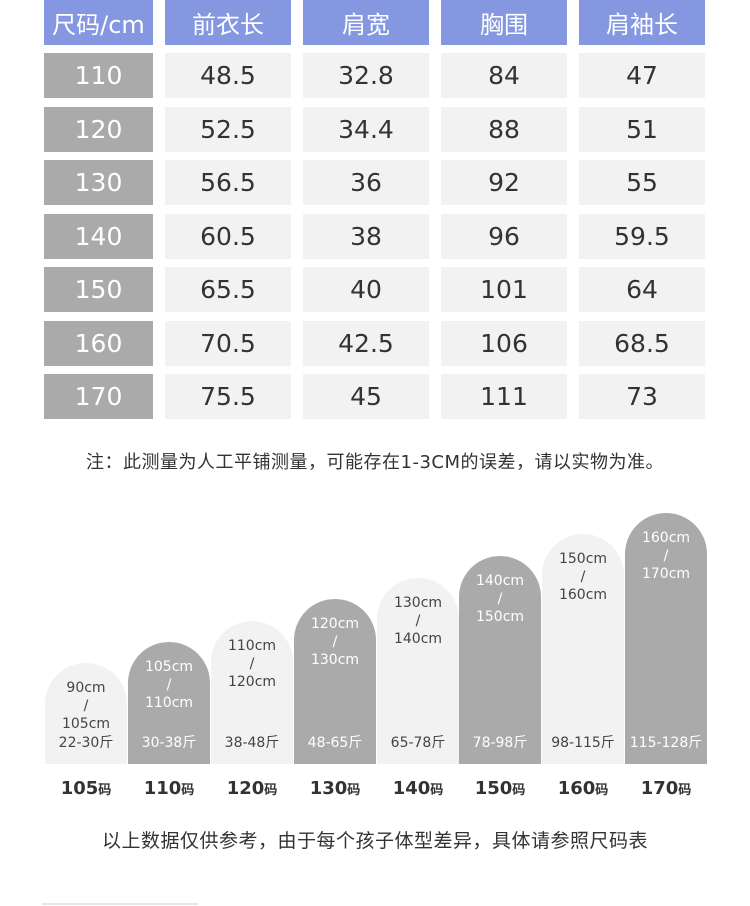  Describe the element at coordinates (583, 649) in the screenshot. I see `size-bar: 150cm / 160cm 98-115斤` at that location.